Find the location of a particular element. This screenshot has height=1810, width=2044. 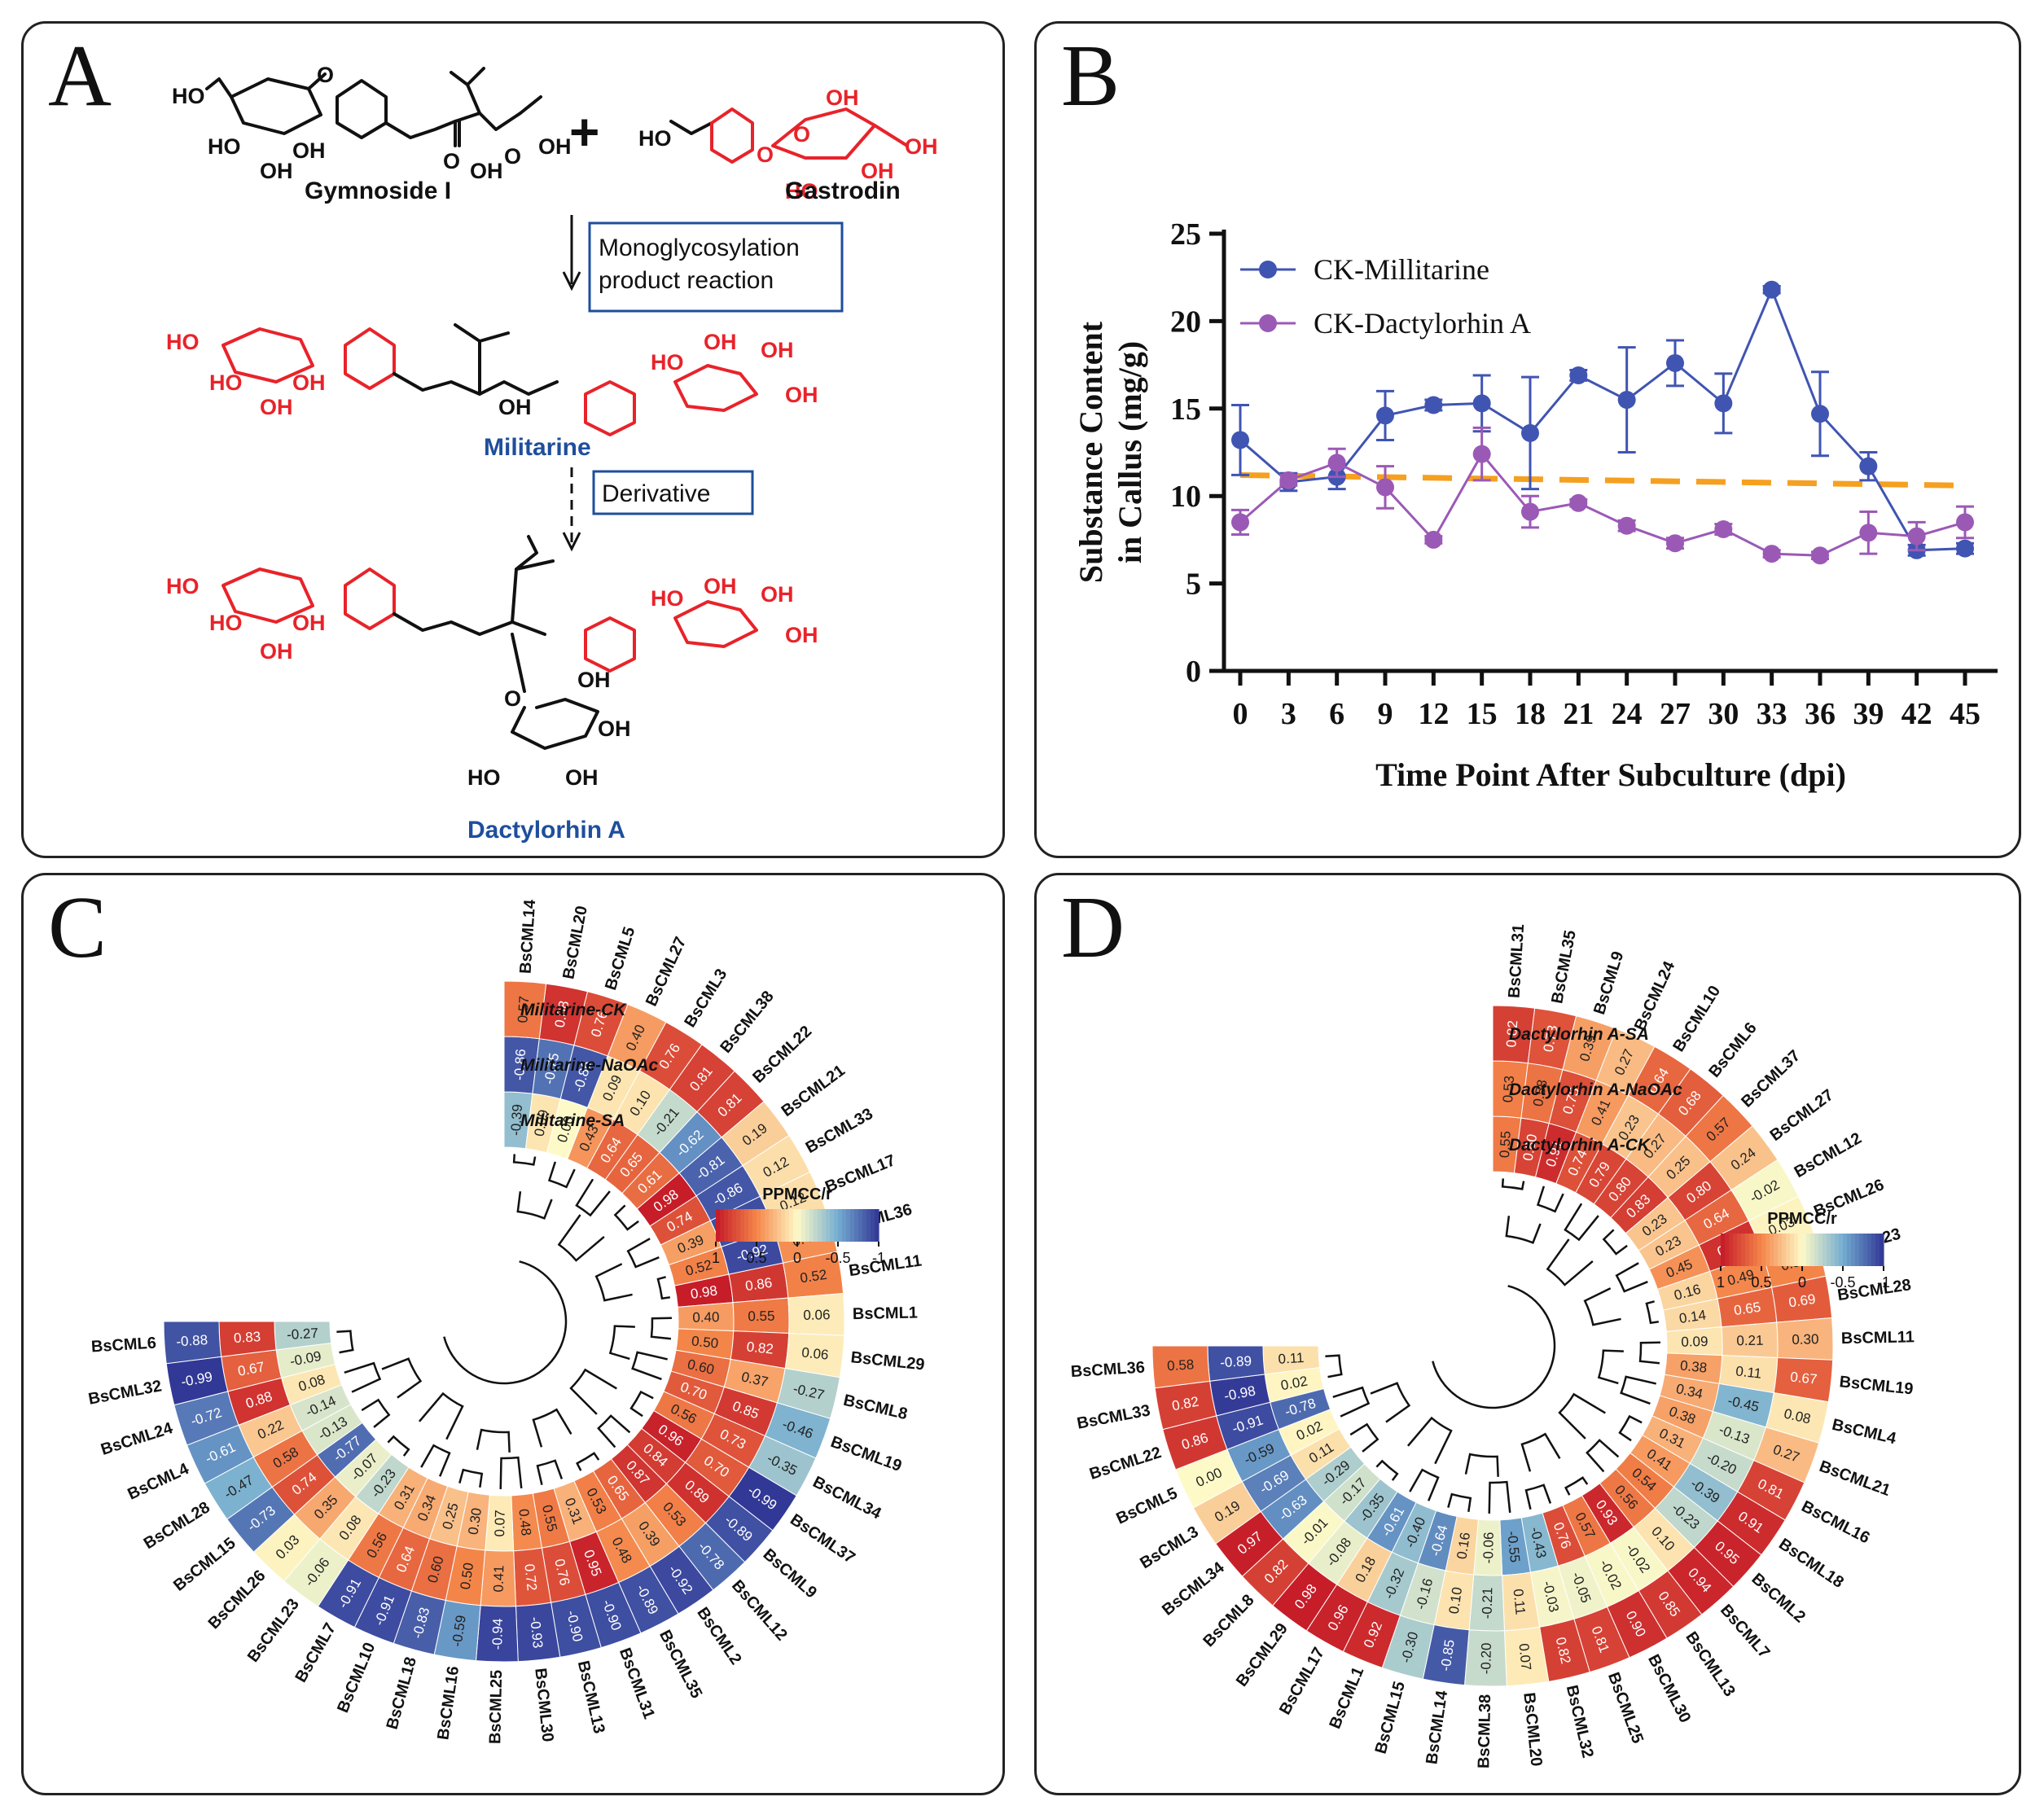

gene-label: BsCML18 is located at coordinates (402, 1693).